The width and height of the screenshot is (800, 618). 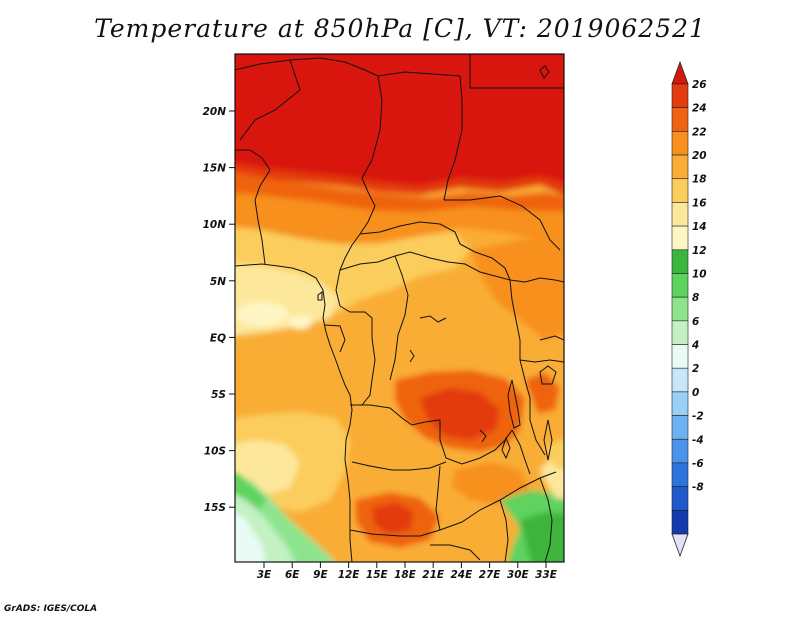 I want to click on colorbar-under-triangle, so click(x=680, y=545).